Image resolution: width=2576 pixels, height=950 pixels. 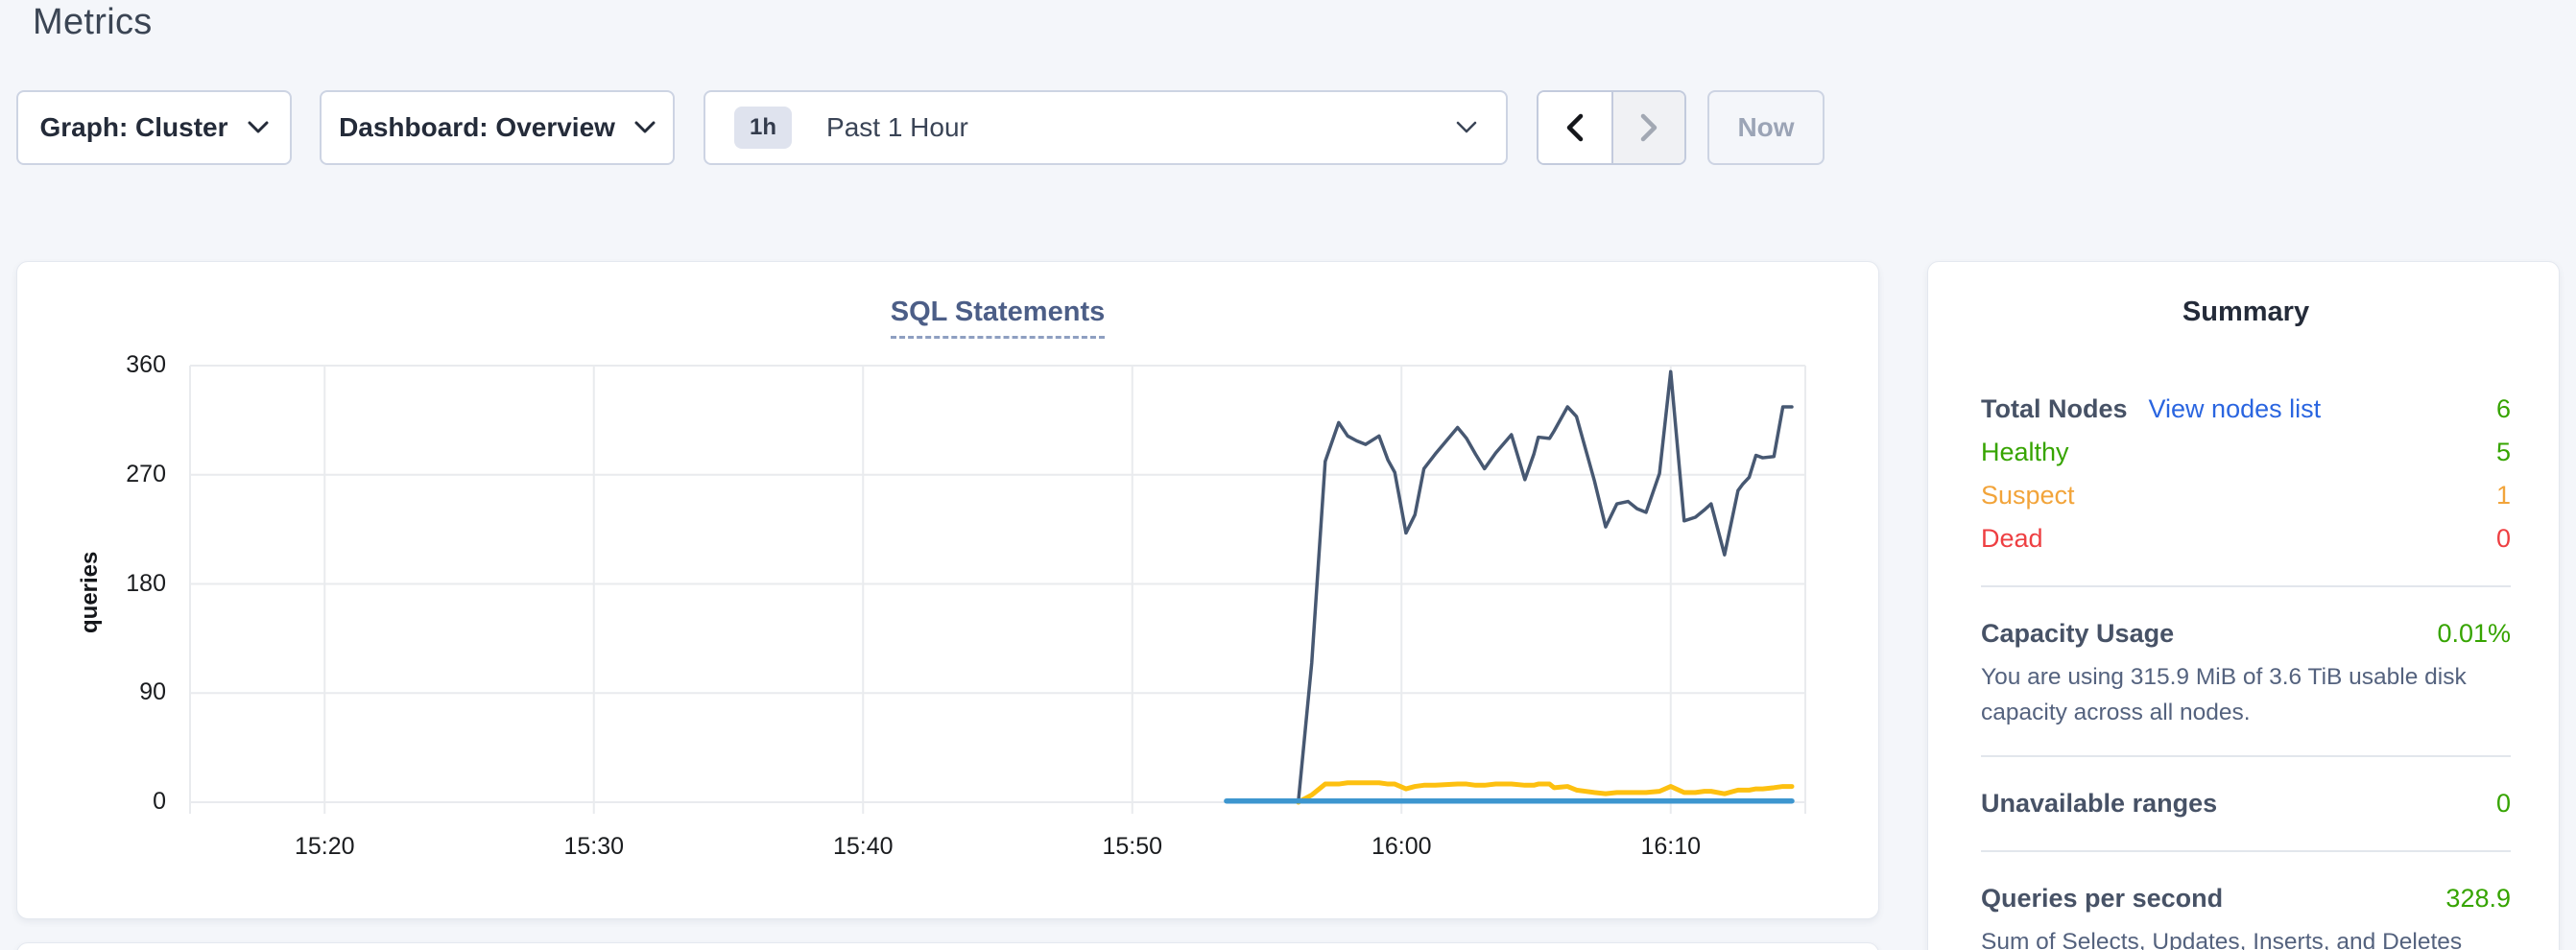 What do you see at coordinates (947, 946) in the screenshot?
I see `next-chart-card` at bounding box center [947, 946].